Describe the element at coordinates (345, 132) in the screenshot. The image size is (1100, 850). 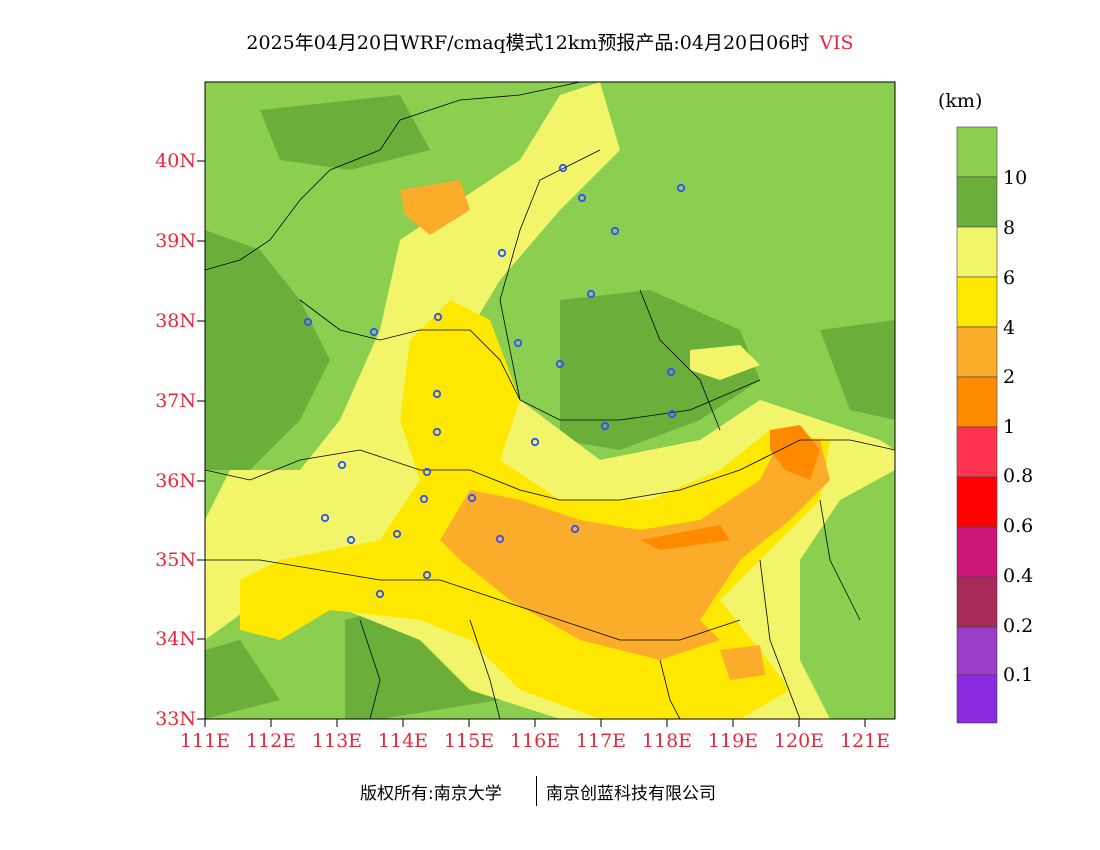
I see `vis-fill-8-10-north` at that location.